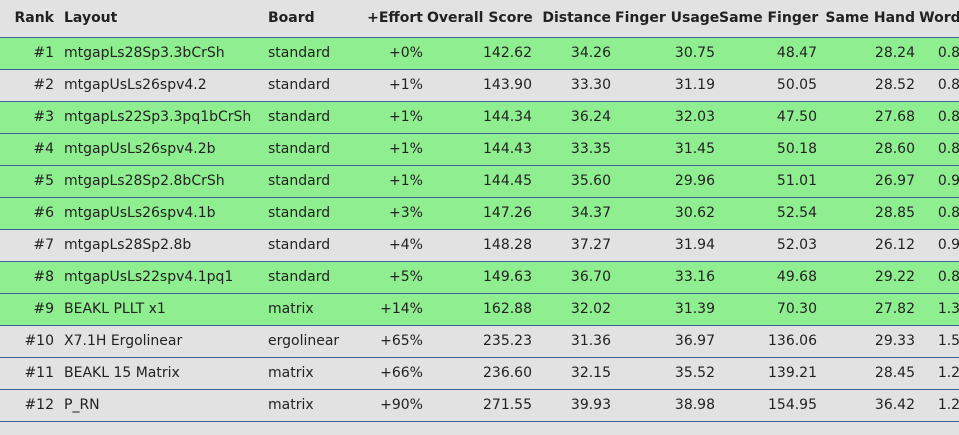 Image resolution: width=959 pixels, height=435 pixels. I want to click on cell-overall-score: 147.26, so click(481, 213).